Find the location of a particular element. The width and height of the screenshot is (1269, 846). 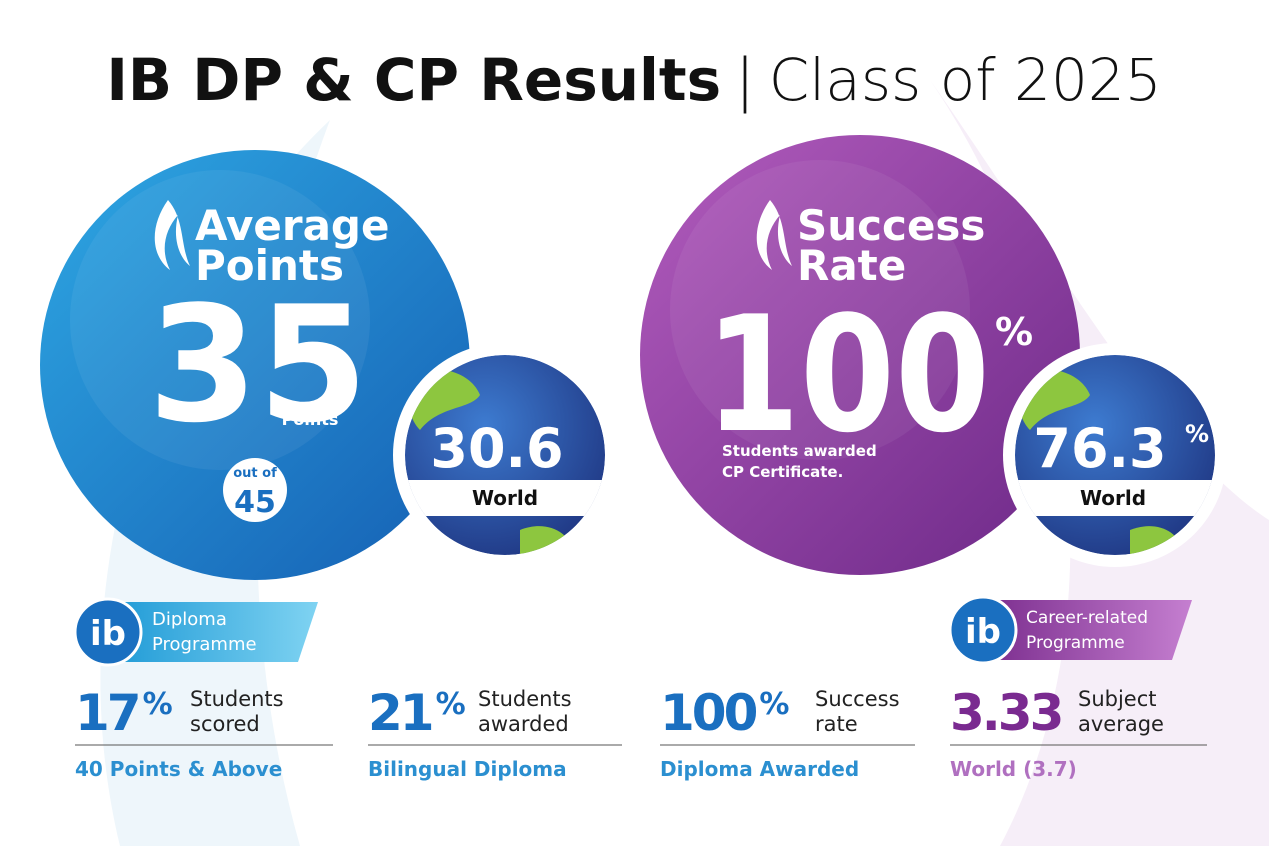

out-of-badge is located at coordinates (255, 490).